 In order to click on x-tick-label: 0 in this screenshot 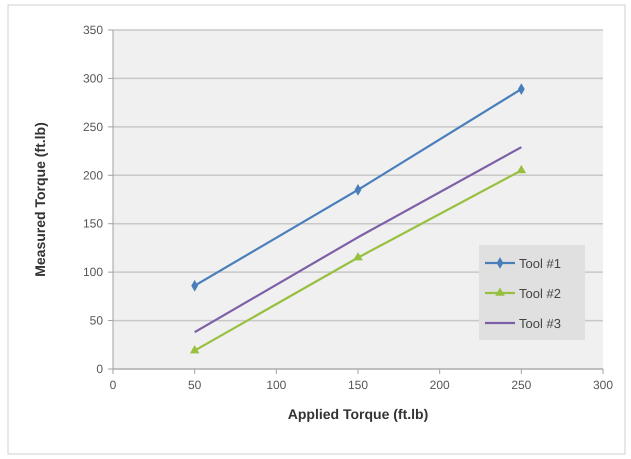, I will do `click(113, 385)`.